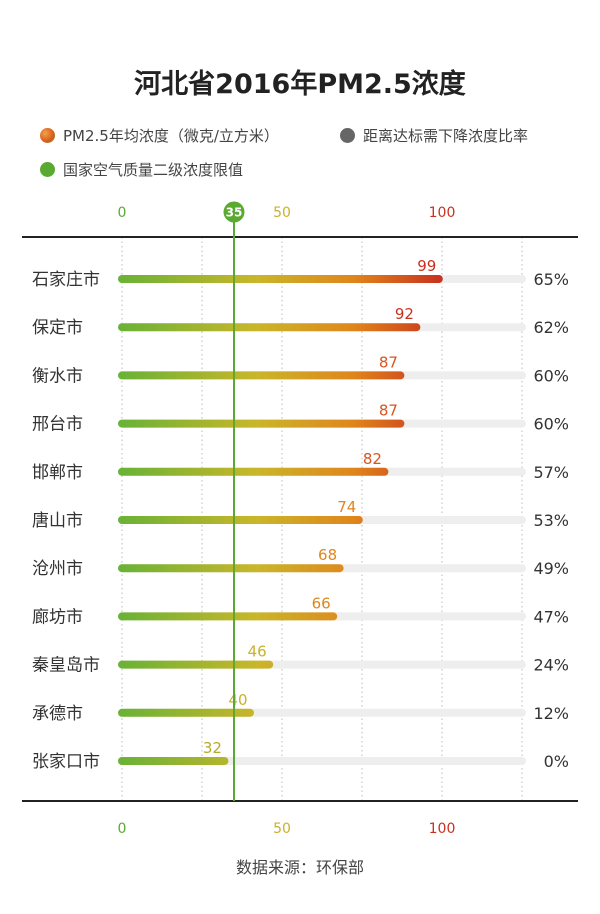 The image size is (600, 914). I want to click on ratio-label: 24%, so click(551, 665).